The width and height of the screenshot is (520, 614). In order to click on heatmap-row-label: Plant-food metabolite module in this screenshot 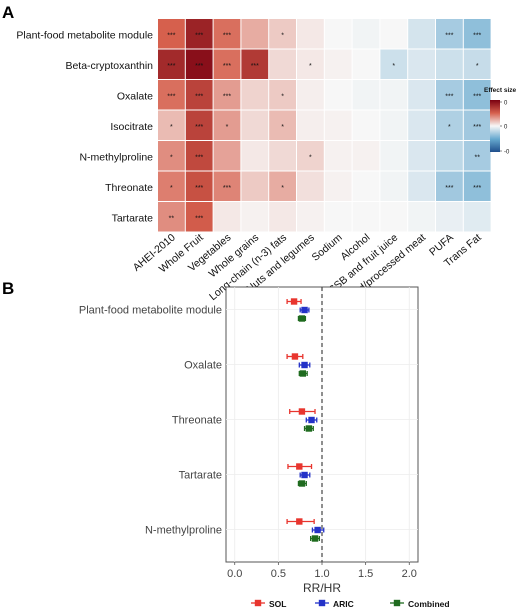, I will do `click(84, 35)`.